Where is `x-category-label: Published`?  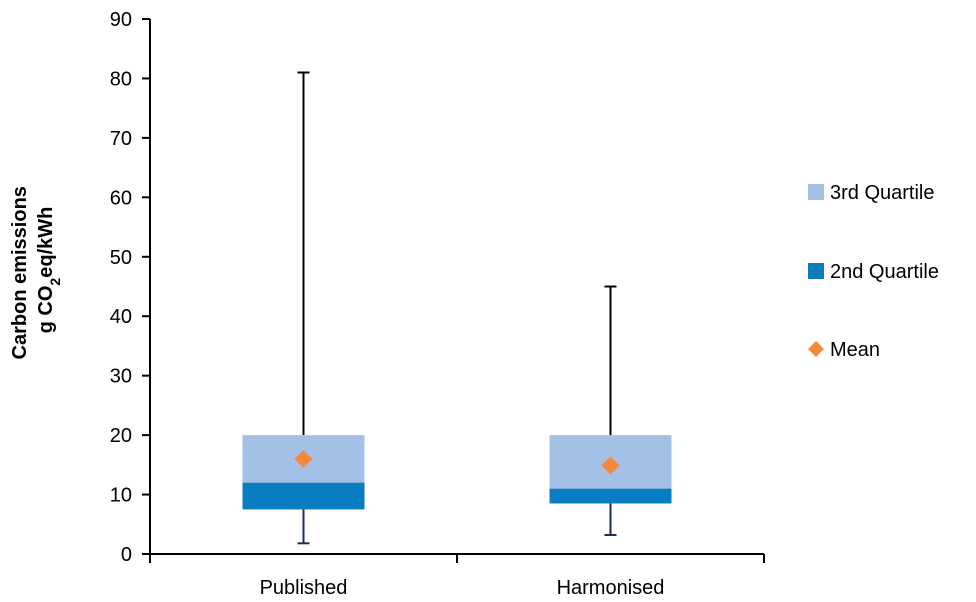 x-category-label: Published is located at coordinates (304, 588).